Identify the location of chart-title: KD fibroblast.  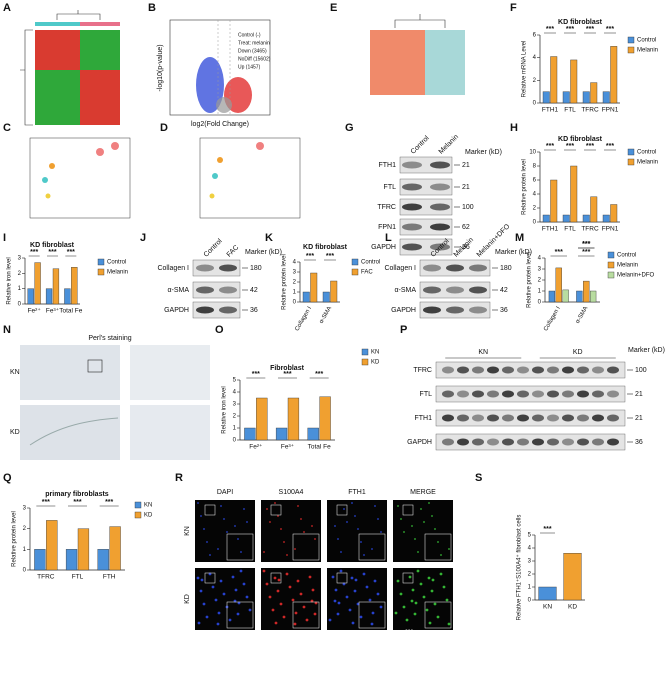
(325, 247).